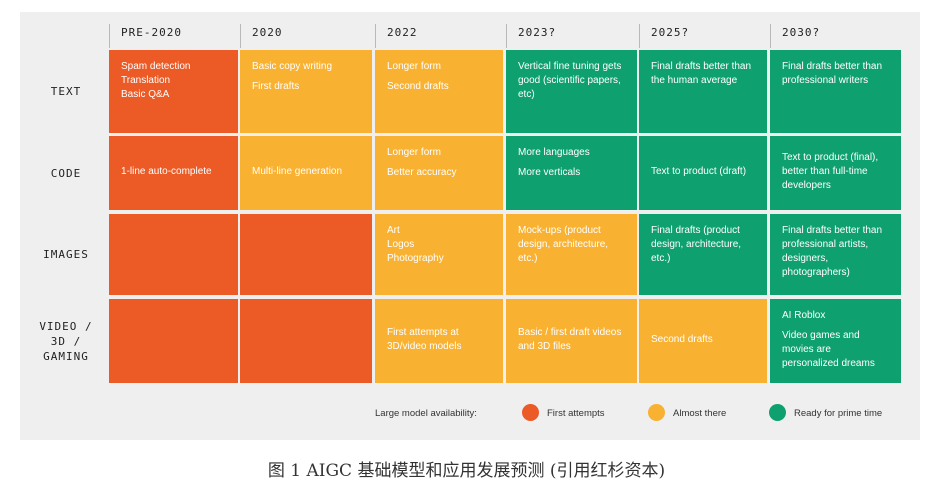 The width and height of the screenshot is (933, 493). Describe the element at coordinates (801, 32) in the screenshot. I see `column-header: 2030?` at that location.